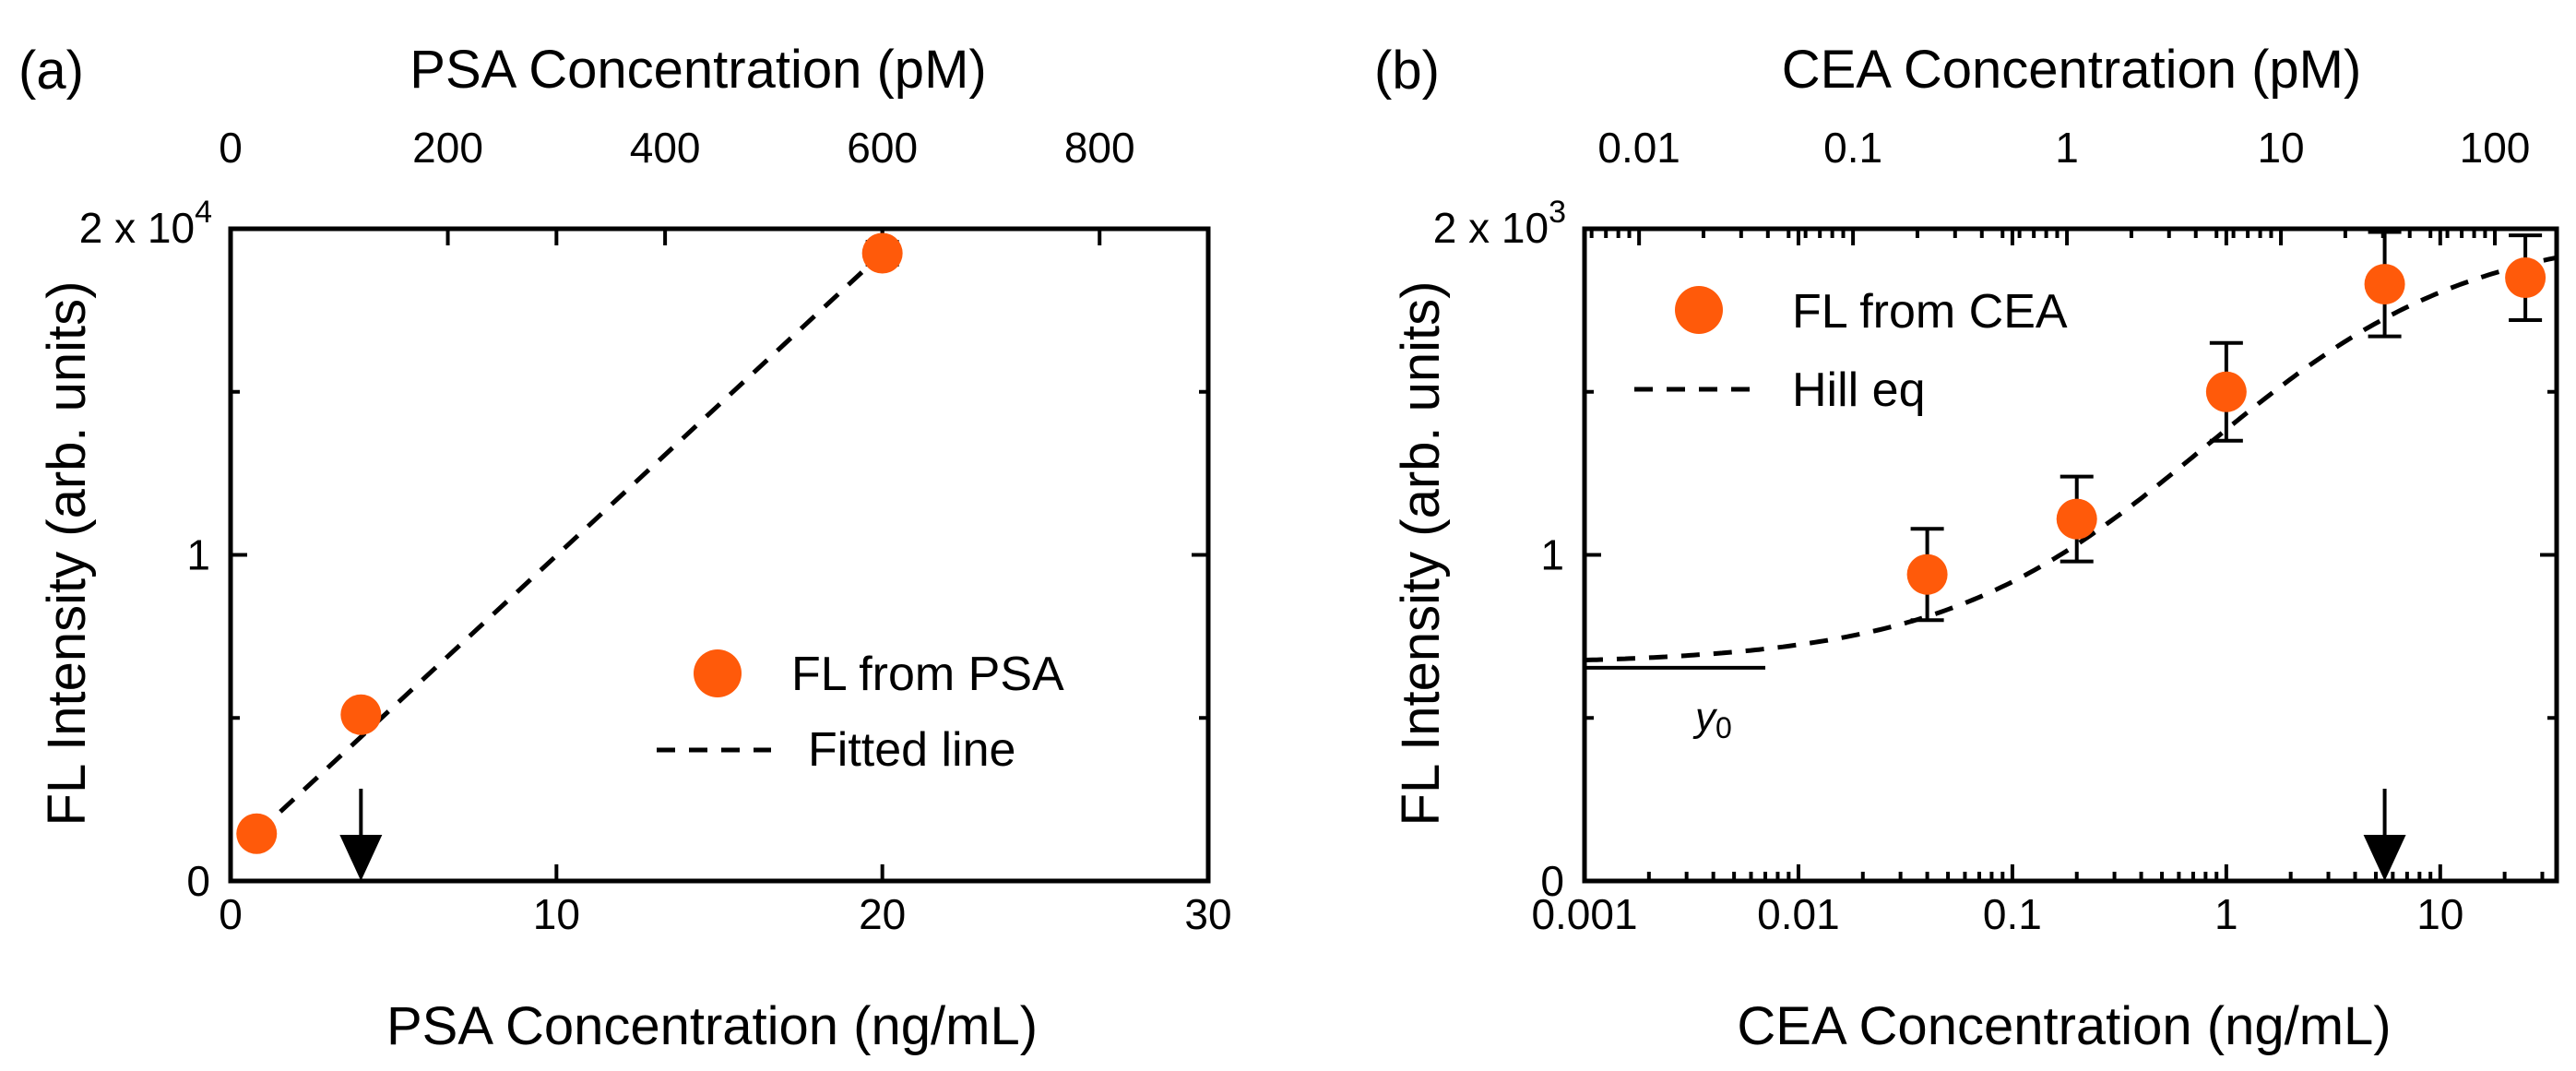  What do you see at coordinates (1930, 312) in the screenshot?
I see `legend-label-cea: FL from CEA` at bounding box center [1930, 312].